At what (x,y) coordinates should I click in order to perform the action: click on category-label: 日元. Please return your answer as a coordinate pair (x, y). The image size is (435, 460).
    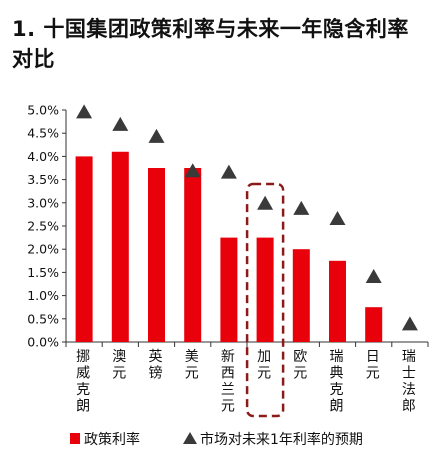
    Looking at the image, I should click on (373, 365).